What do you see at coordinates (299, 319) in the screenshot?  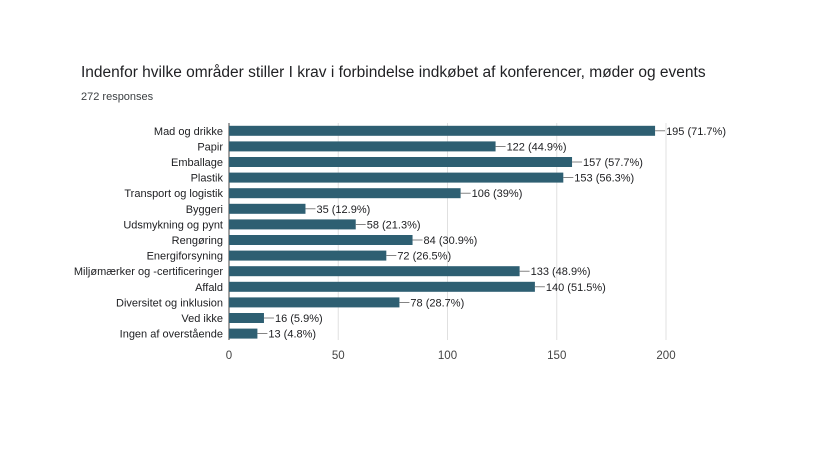 I see `data-label: 16 (5.9%)` at bounding box center [299, 319].